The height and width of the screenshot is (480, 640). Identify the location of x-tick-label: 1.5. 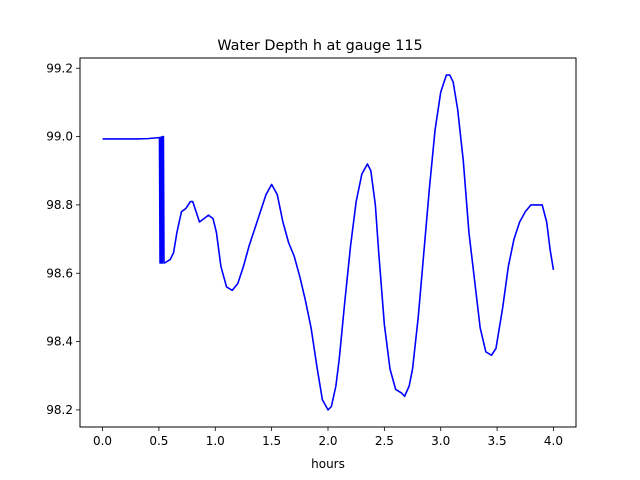
(271, 441).